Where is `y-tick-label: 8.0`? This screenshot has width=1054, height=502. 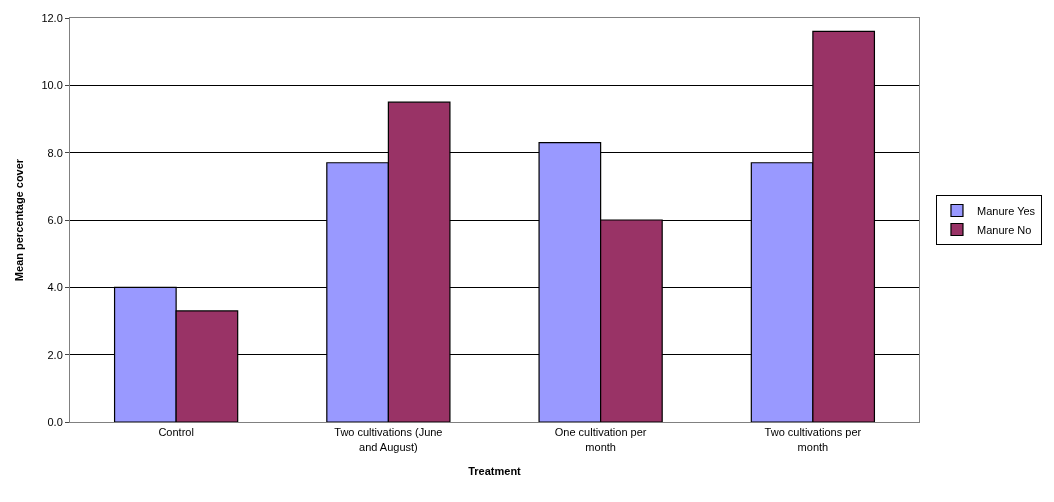
y-tick-label: 8.0 is located at coordinates (55, 152).